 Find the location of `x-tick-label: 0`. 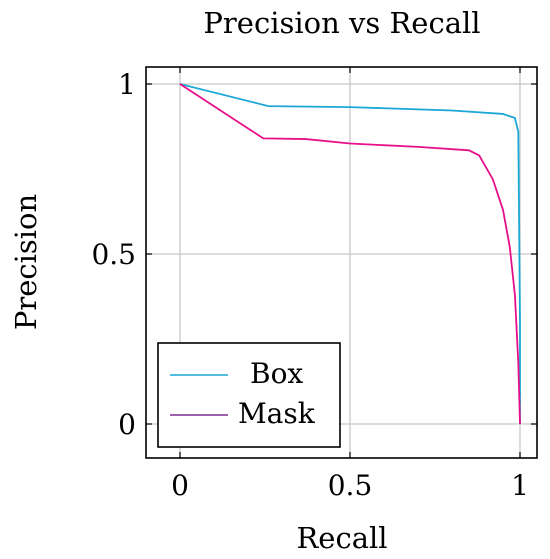

x-tick-label: 0 is located at coordinates (180, 485).